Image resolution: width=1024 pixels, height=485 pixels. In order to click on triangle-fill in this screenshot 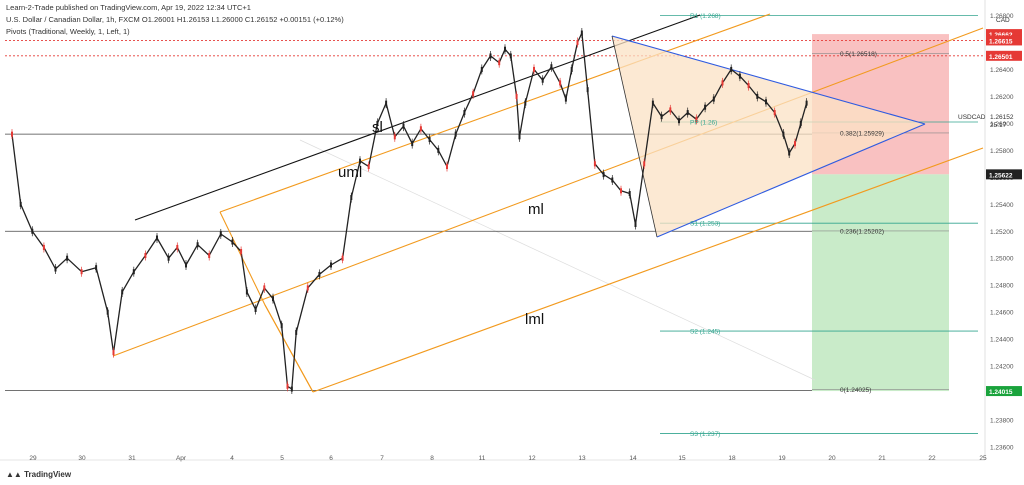, I will do `click(768, 136)`.